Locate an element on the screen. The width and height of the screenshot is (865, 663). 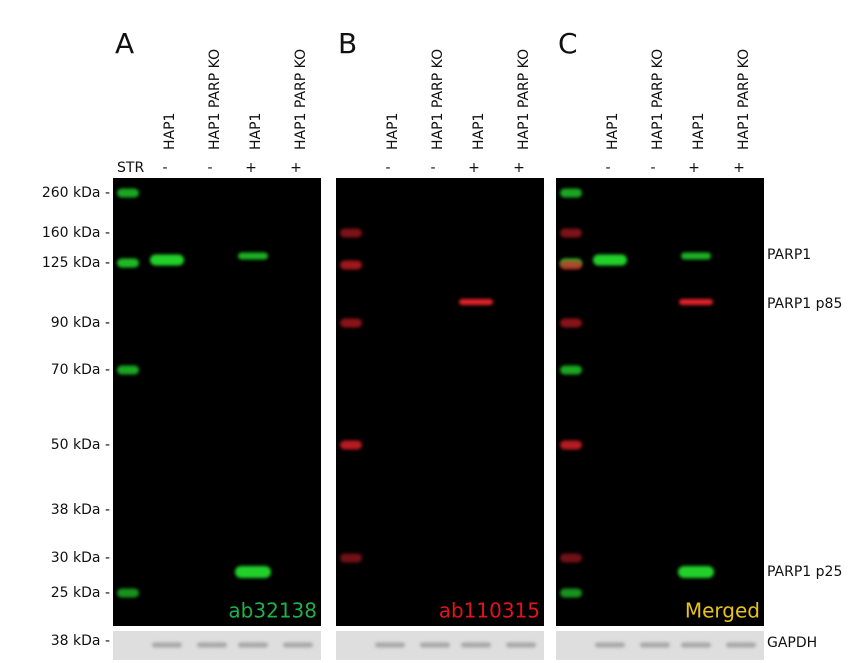
antibody-label: ab110315 is located at coordinates (489, 611).